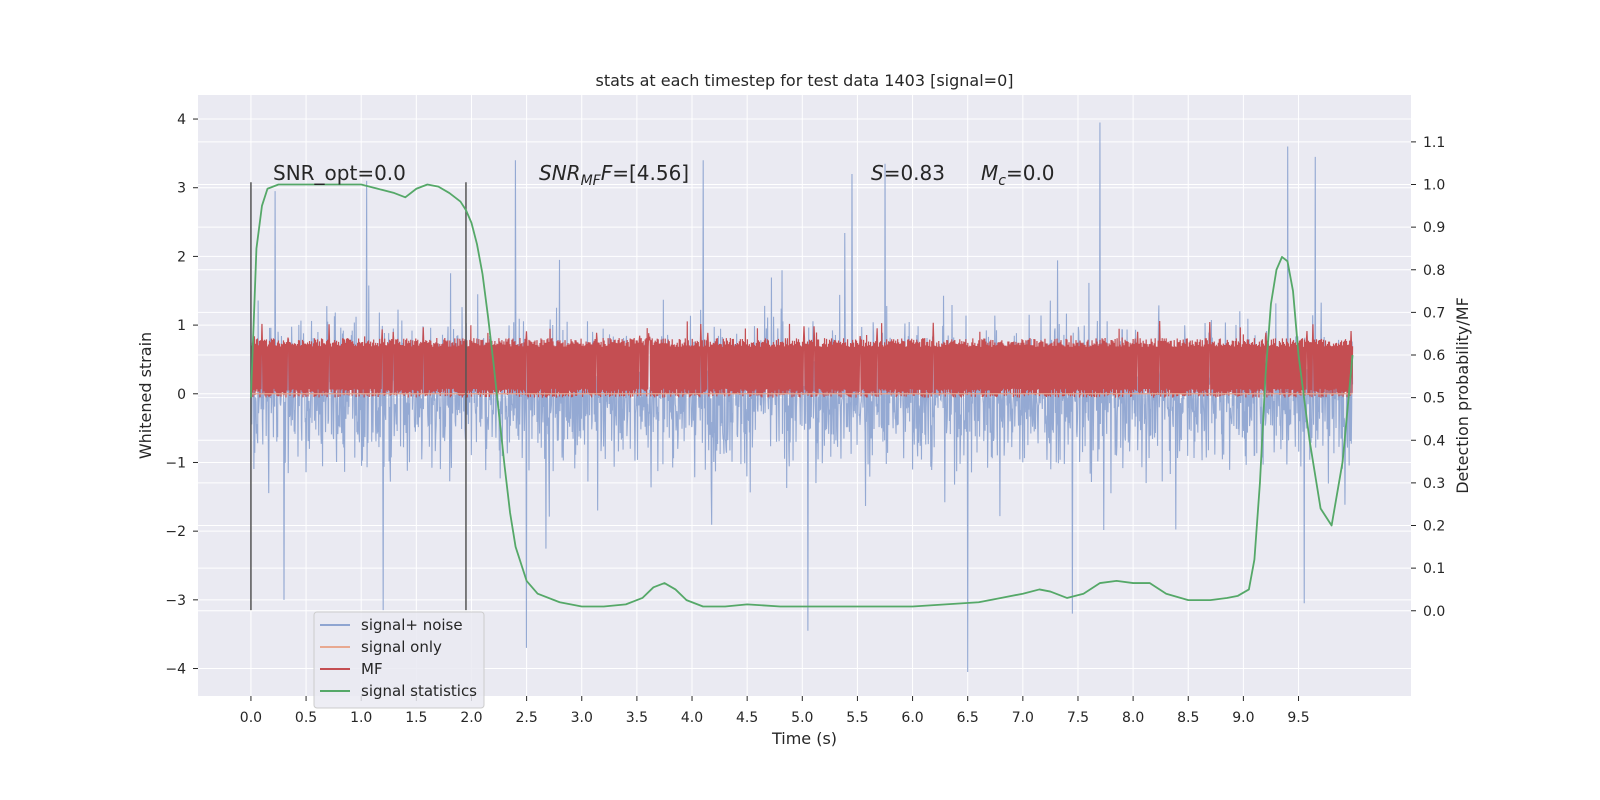 The height and width of the screenshot is (800, 1600). What do you see at coordinates (1188, 718) in the screenshot?
I see `x-tick-label-17: 8.5` at bounding box center [1188, 718].